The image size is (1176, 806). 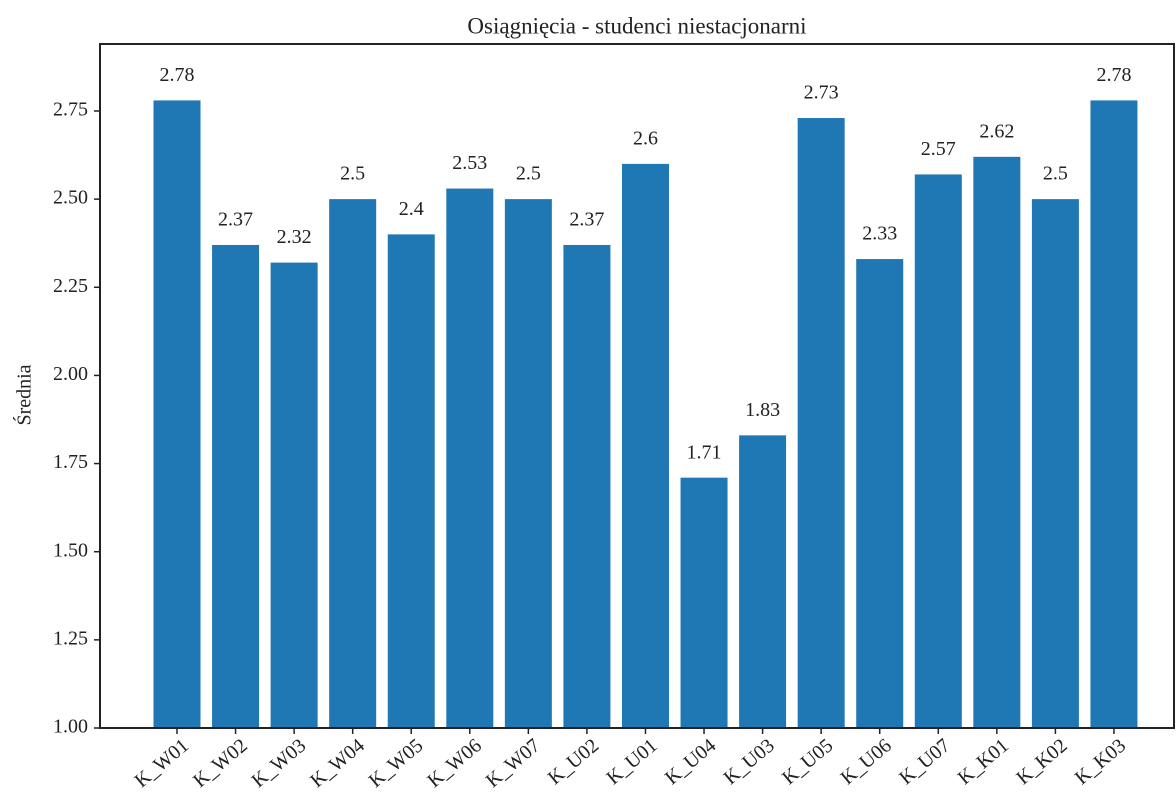 What do you see at coordinates (411, 209) in the screenshot?
I see `value-label: 2.4` at bounding box center [411, 209].